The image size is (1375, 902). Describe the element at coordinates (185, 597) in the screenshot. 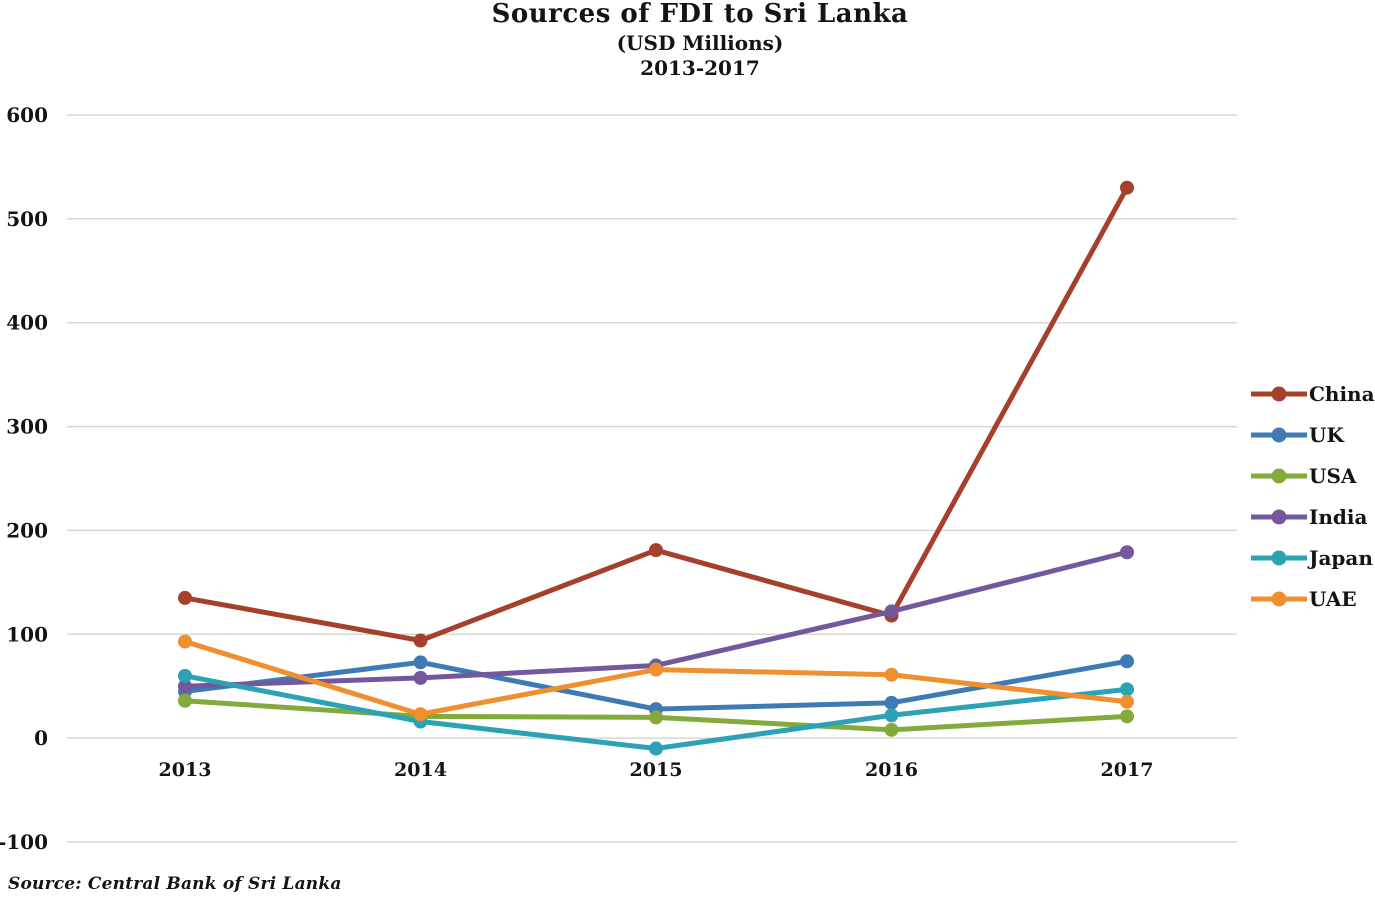

I see `point-China-2013` at that location.